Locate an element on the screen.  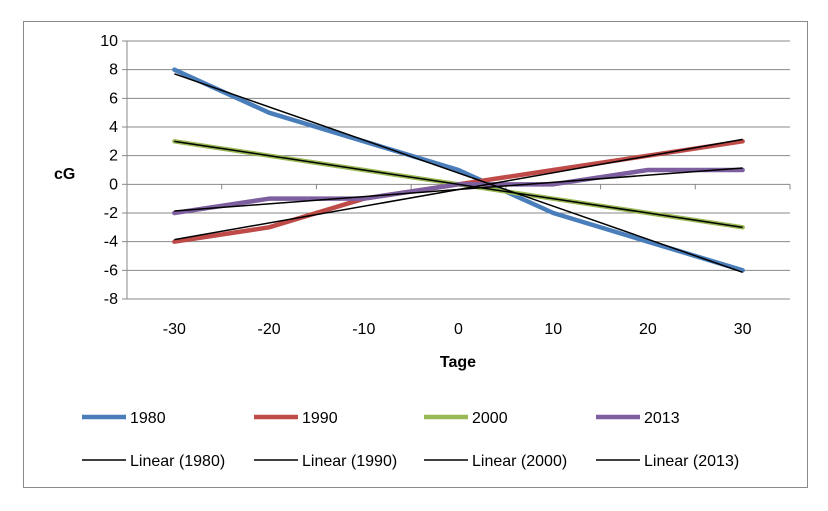
legend-label-1980: 1980 is located at coordinates (148, 418).